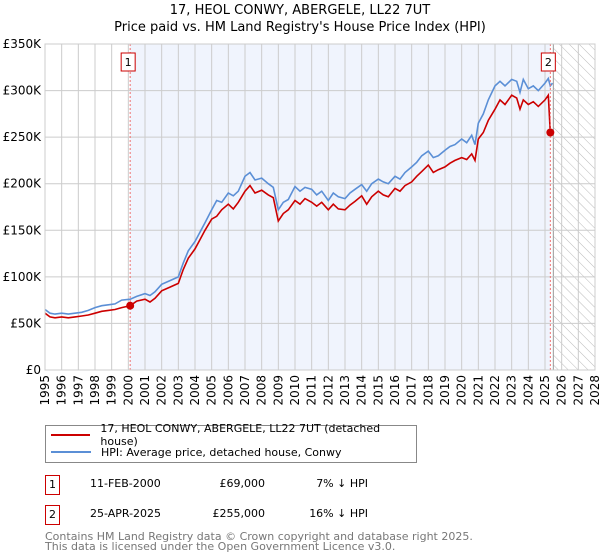 The image size is (600, 560). Describe the element at coordinates (328, 390) in the screenshot. I see `x-tick-label: 2012` at that location.